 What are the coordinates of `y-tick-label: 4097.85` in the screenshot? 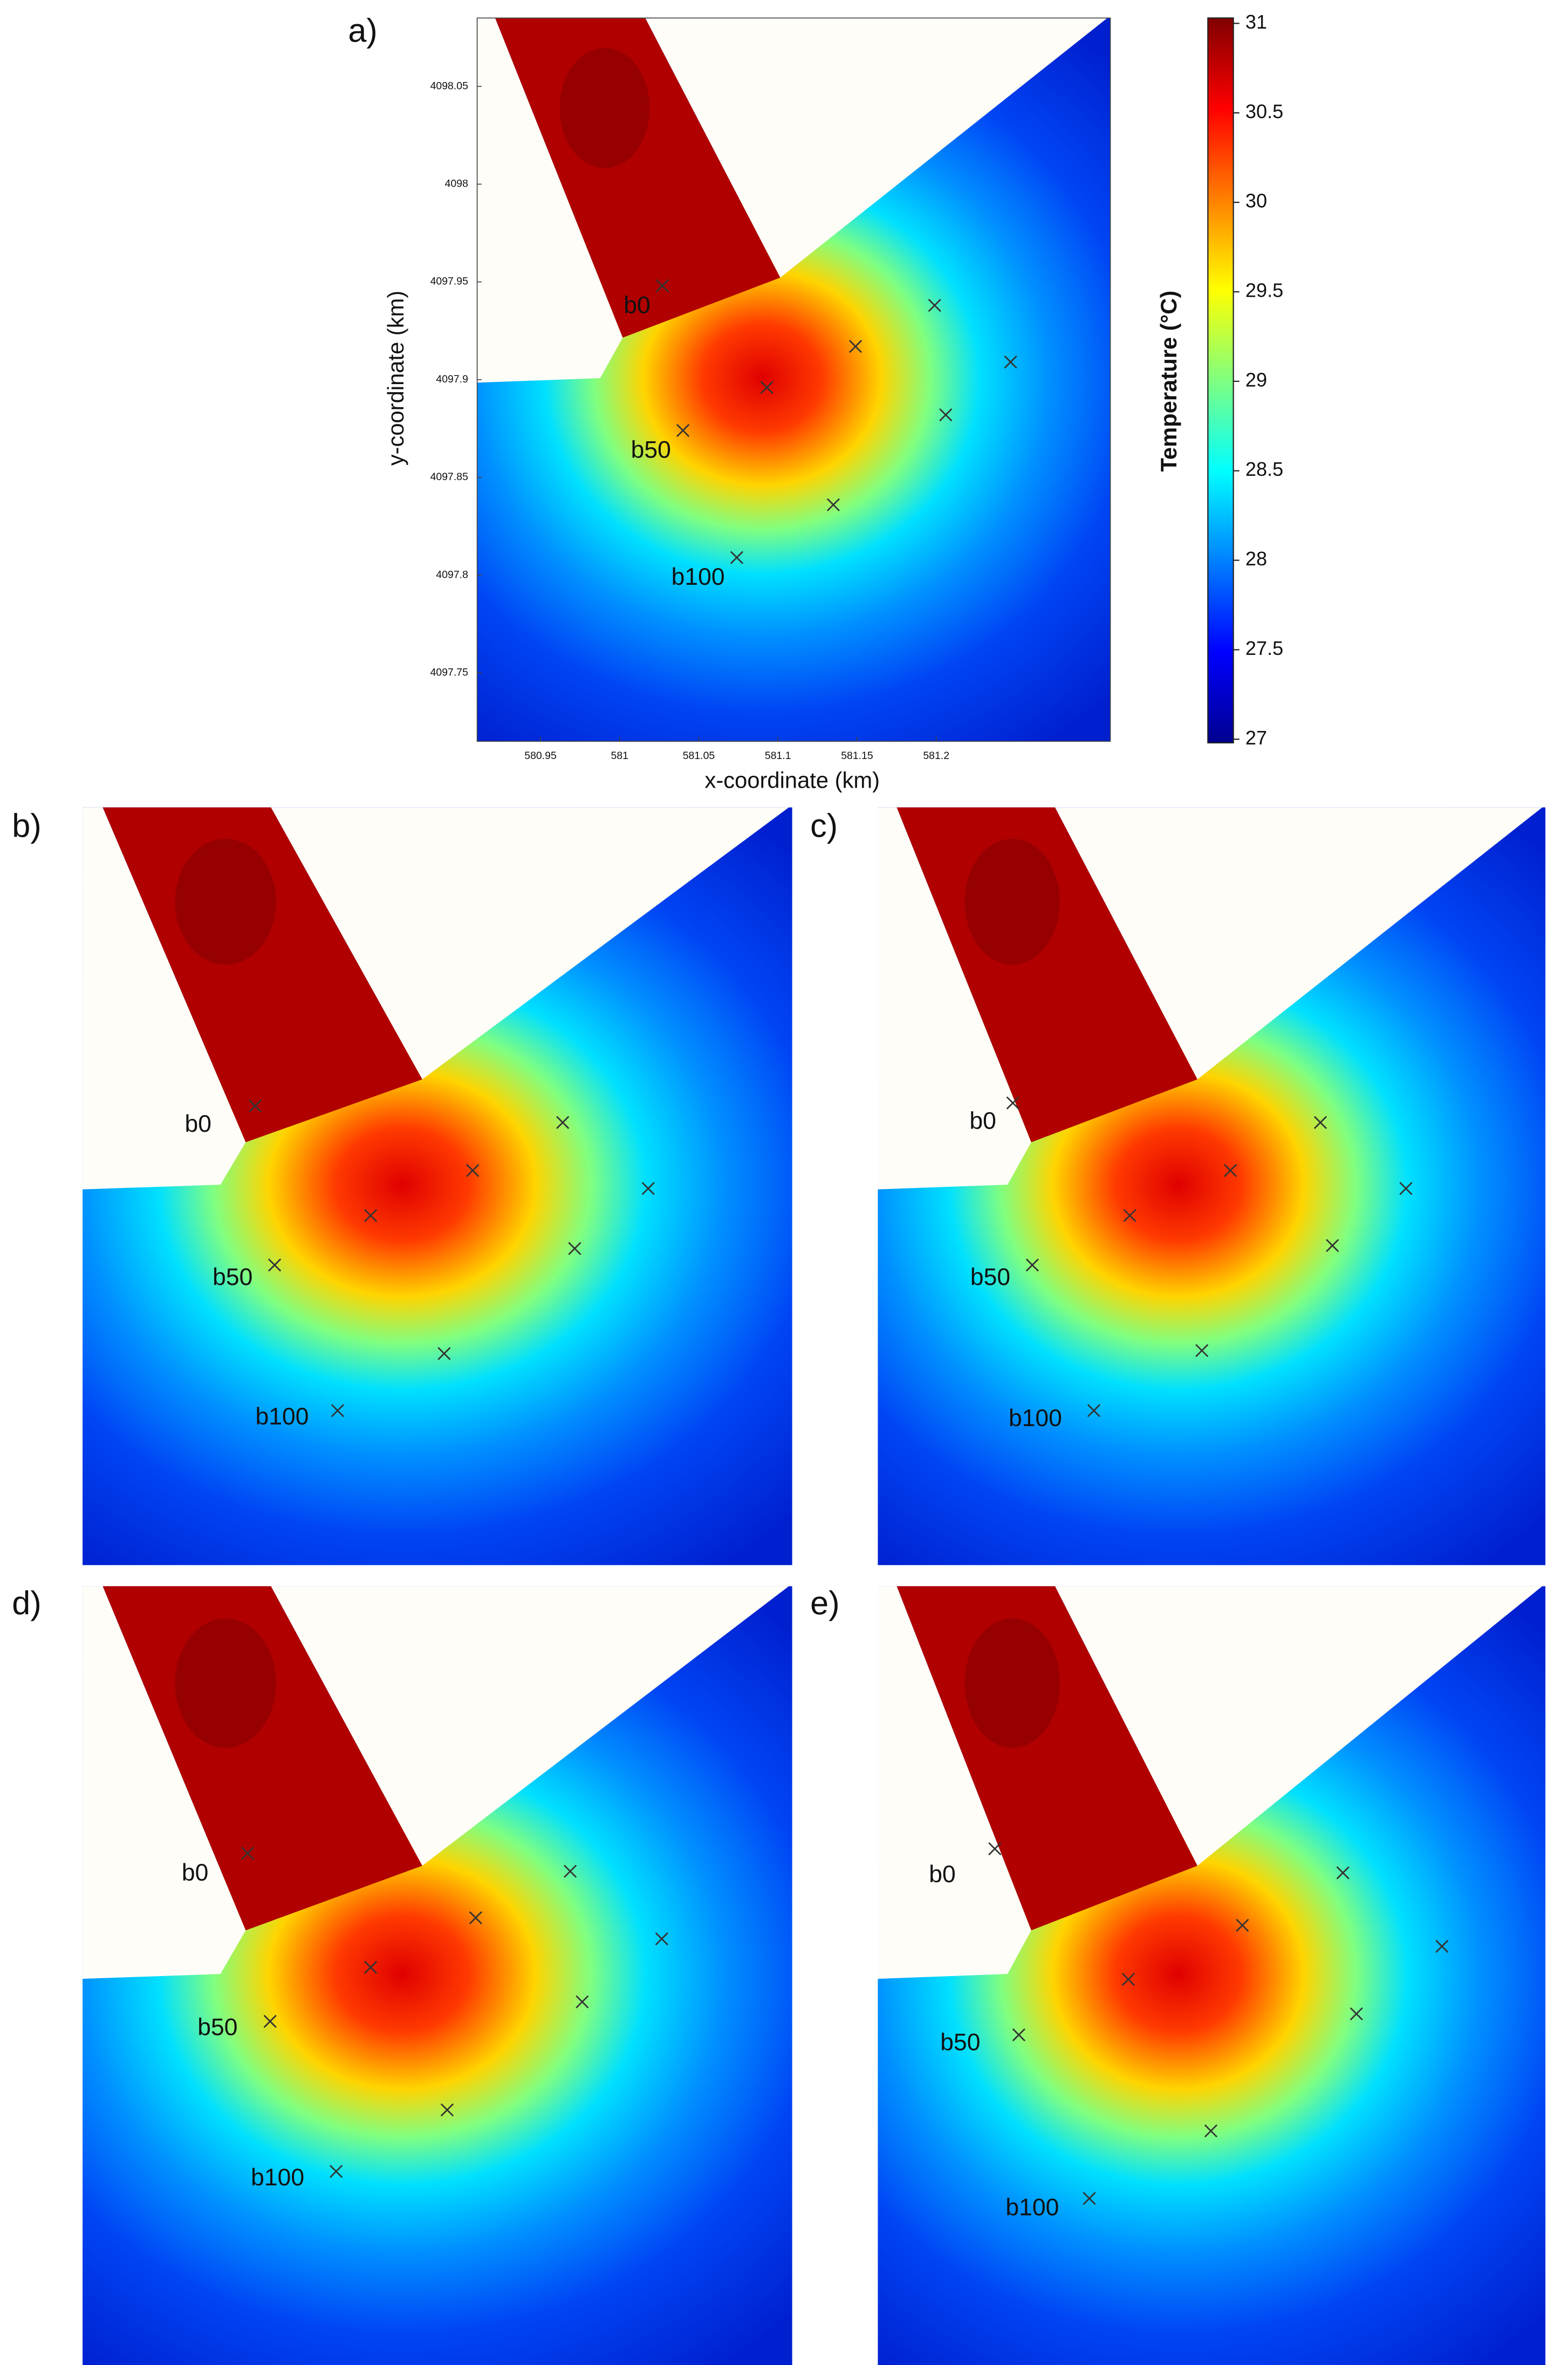 It's located at (449, 477).